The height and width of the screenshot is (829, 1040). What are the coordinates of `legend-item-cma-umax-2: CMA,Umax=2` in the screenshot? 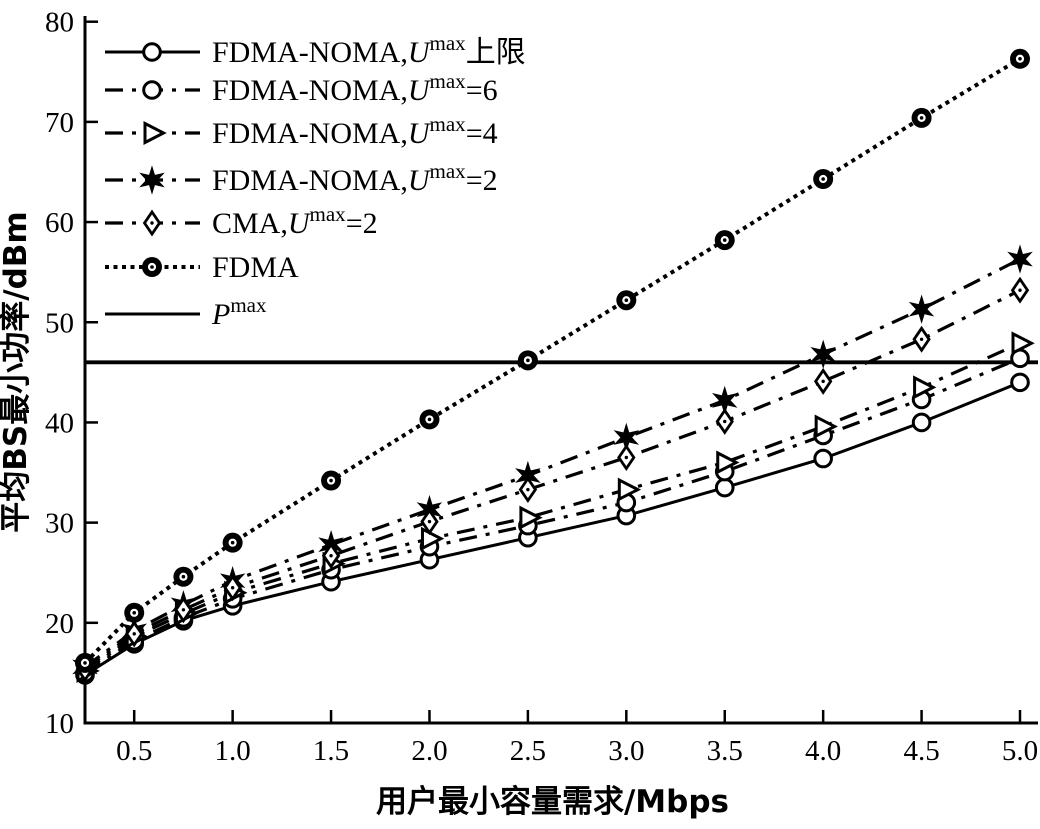 It's located at (241, 221).